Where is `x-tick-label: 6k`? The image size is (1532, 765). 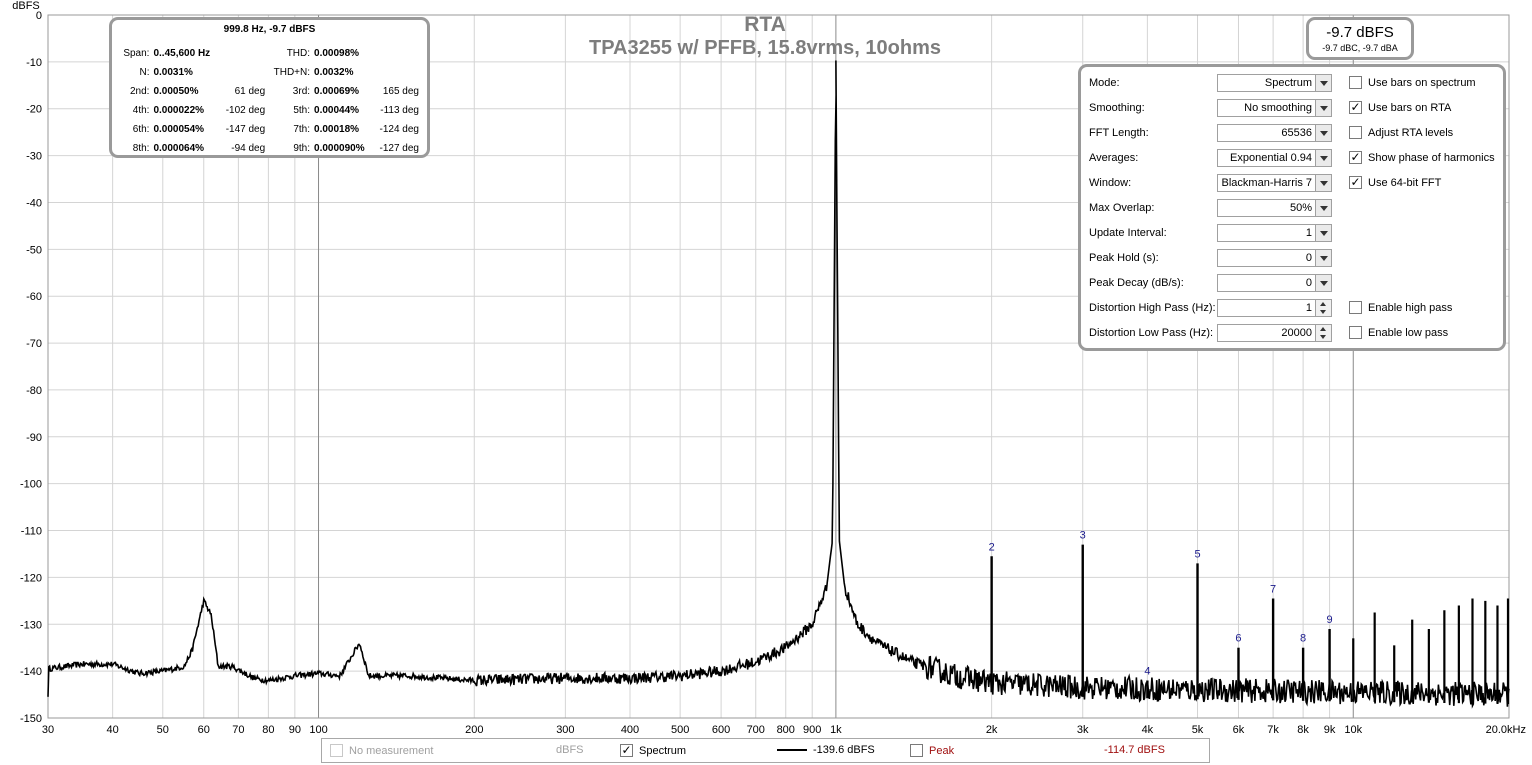
x-tick-label: 6k is located at coordinates (1239, 730).